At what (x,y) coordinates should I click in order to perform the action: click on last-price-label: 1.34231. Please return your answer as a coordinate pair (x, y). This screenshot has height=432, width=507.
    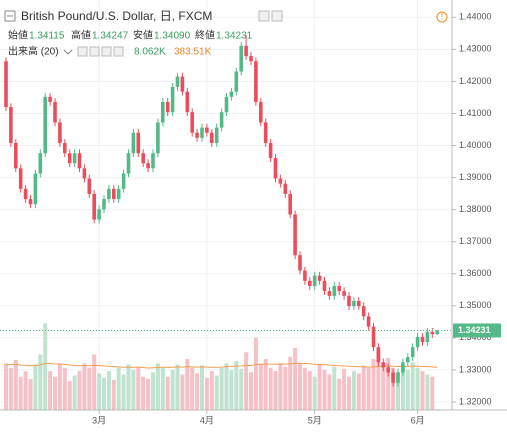
    Looking at the image, I should click on (474, 330).